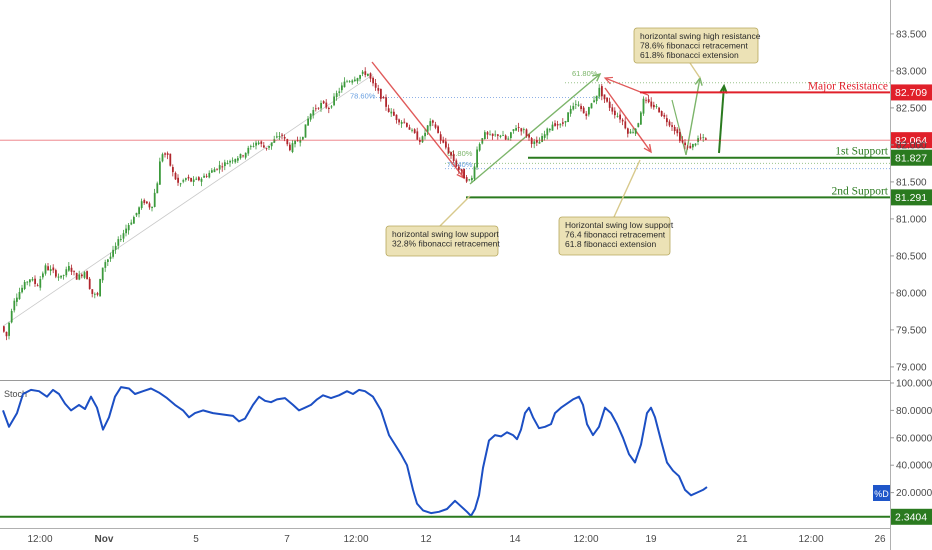 The height and width of the screenshot is (550, 932). Describe the element at coordinates (445, 234) in the screenshot. I see `note-line: horizontal swing low support` at that location.